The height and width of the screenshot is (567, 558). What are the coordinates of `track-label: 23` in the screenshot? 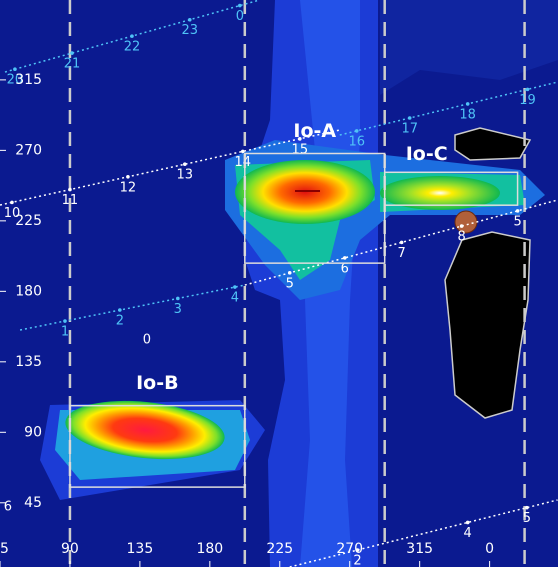 It's located at (190, 30).